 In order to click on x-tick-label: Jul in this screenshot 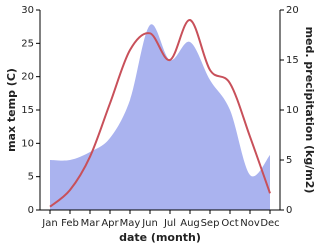, I will do `click(169, 223)`.